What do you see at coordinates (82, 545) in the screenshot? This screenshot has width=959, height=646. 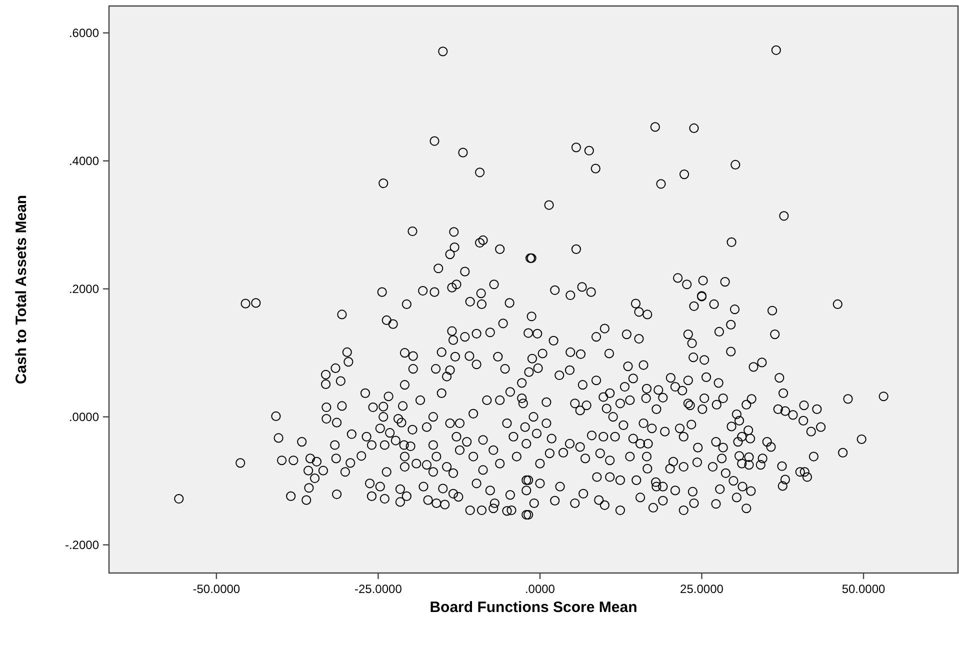 I see `y-tick-label: -.2000` at bounding box center [82, 545].